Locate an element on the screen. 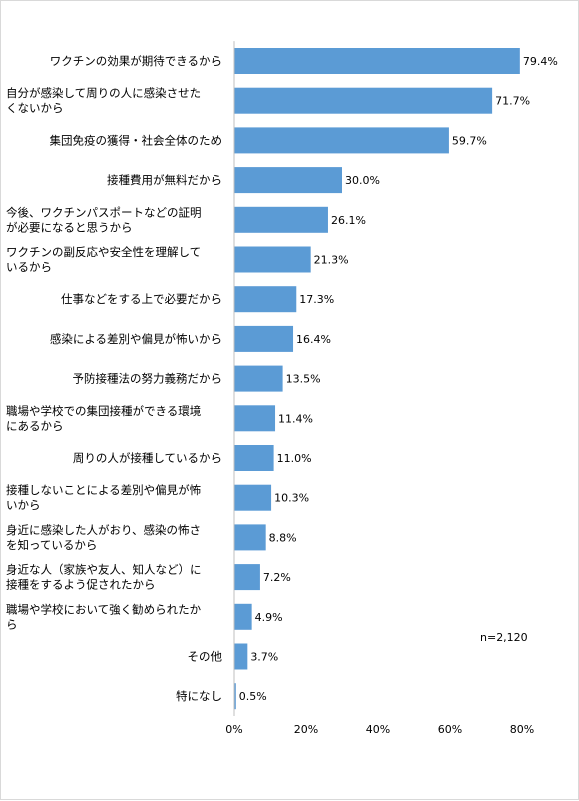 The height and width of the screenshot is (801, 579). value-label-5: 26.1% is located at coordinates (348, 220).